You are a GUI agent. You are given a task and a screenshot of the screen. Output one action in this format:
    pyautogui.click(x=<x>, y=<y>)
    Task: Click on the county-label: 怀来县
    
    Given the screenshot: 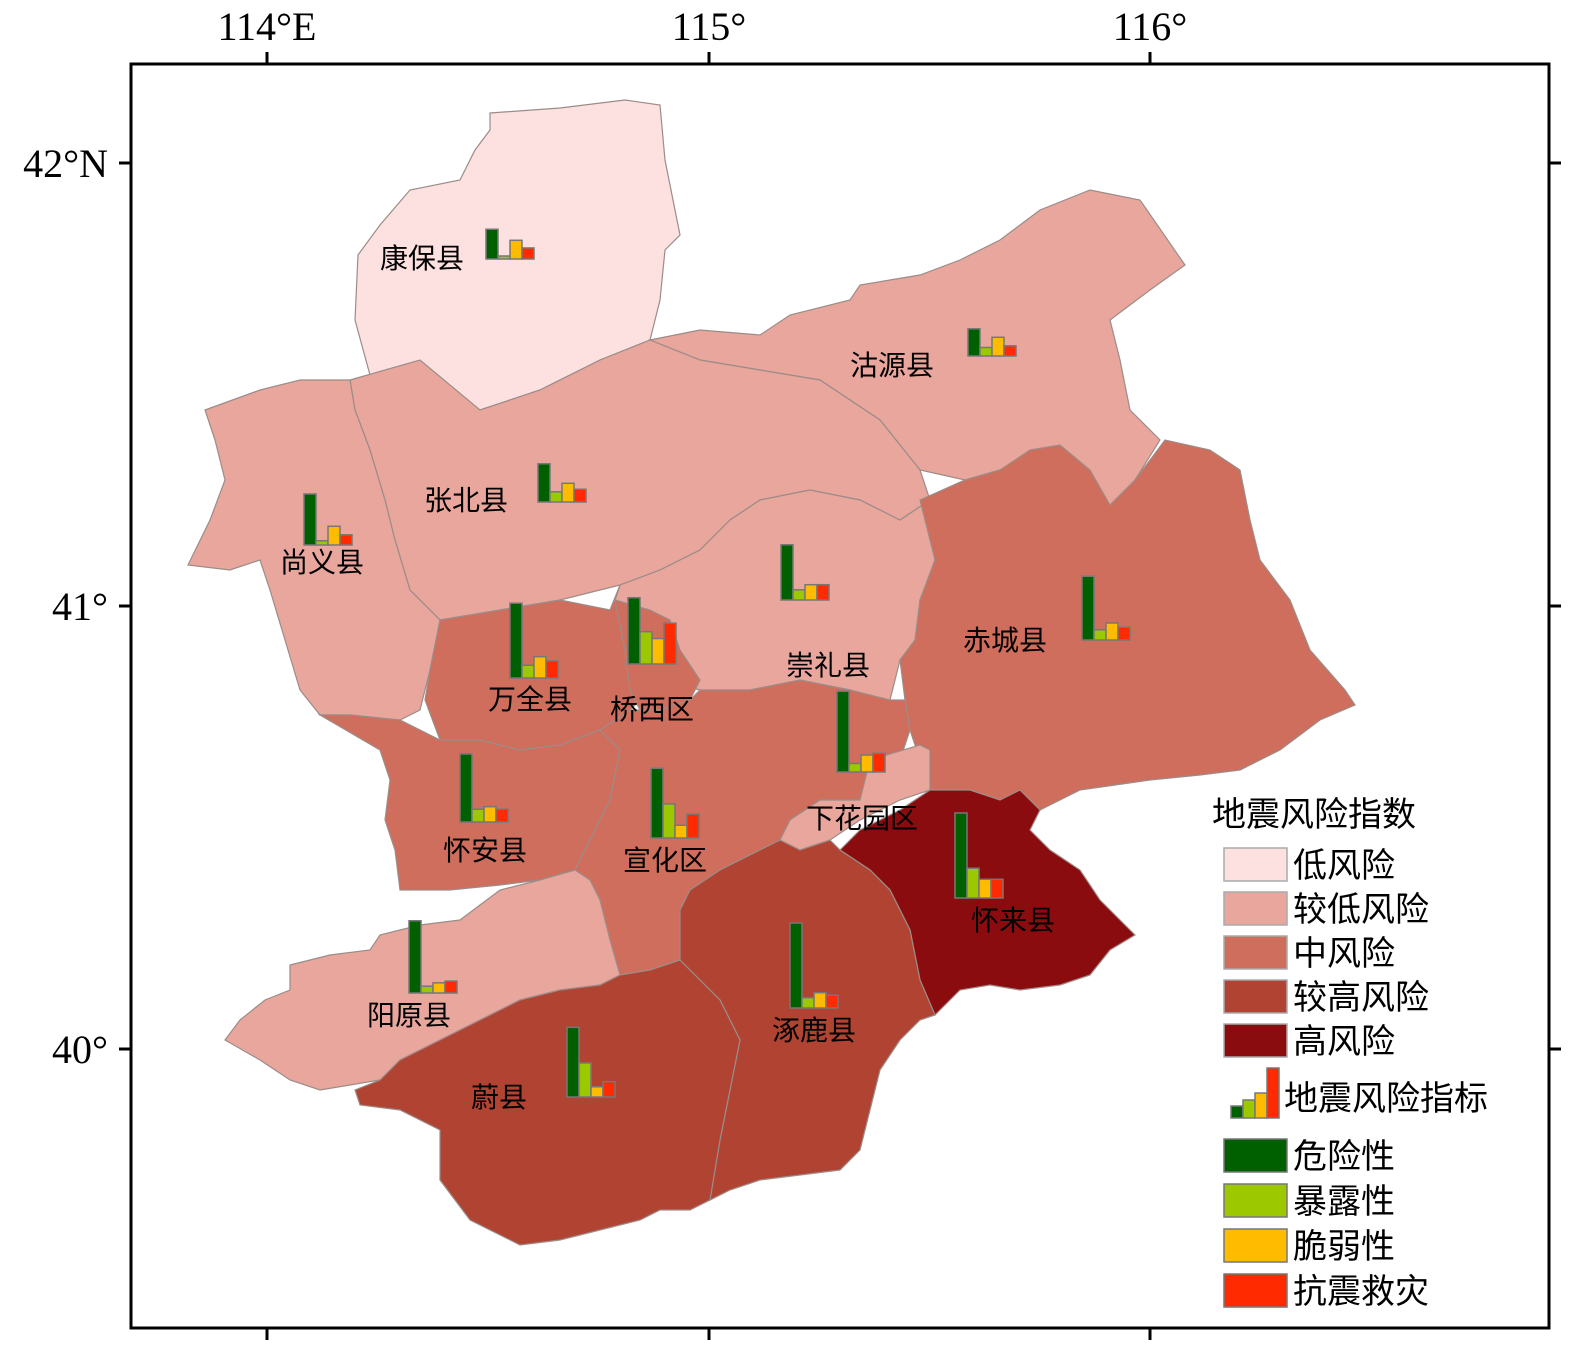 What is the action you would take?
    pyautogui.click(x=1013, y=920)
    